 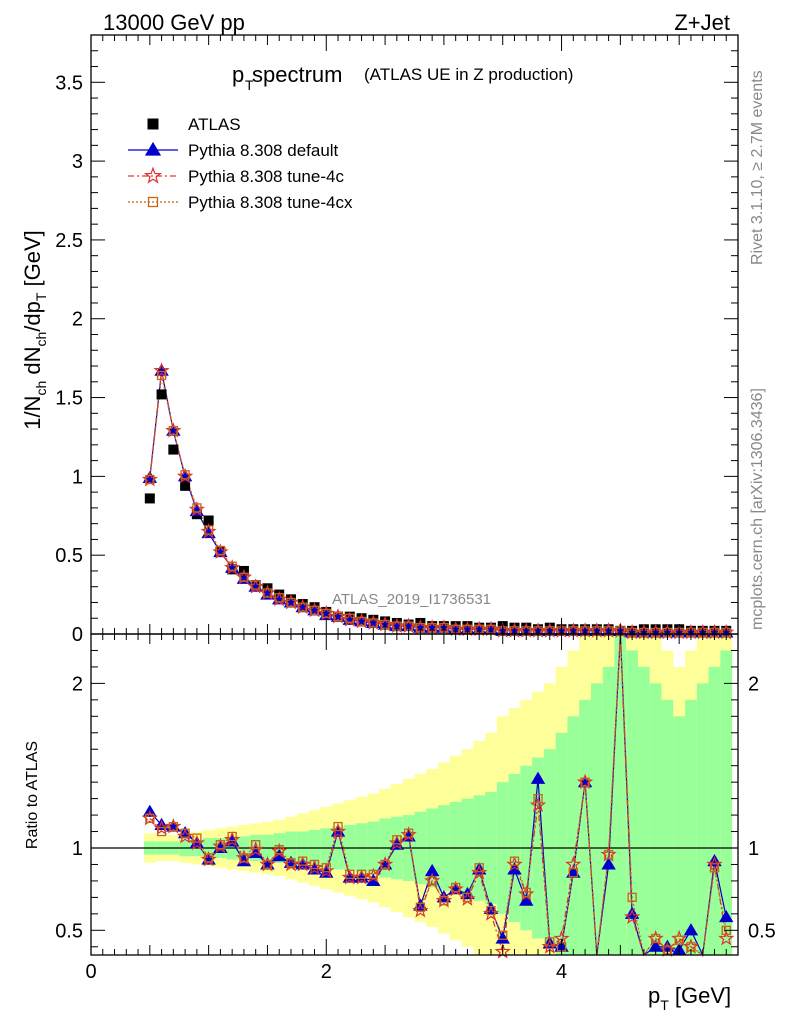 What do you see at coordinates (77, 162) in the screenshot?
I see `main-ytick-label: 3` at bounding box center [77, 162].